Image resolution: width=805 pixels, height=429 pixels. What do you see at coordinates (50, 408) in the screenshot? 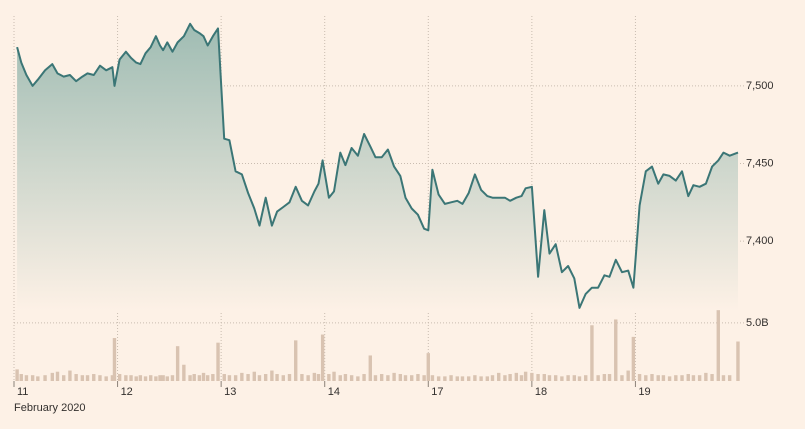
I see `x-axis-note: February 2020` at bounding box center [50, 408].